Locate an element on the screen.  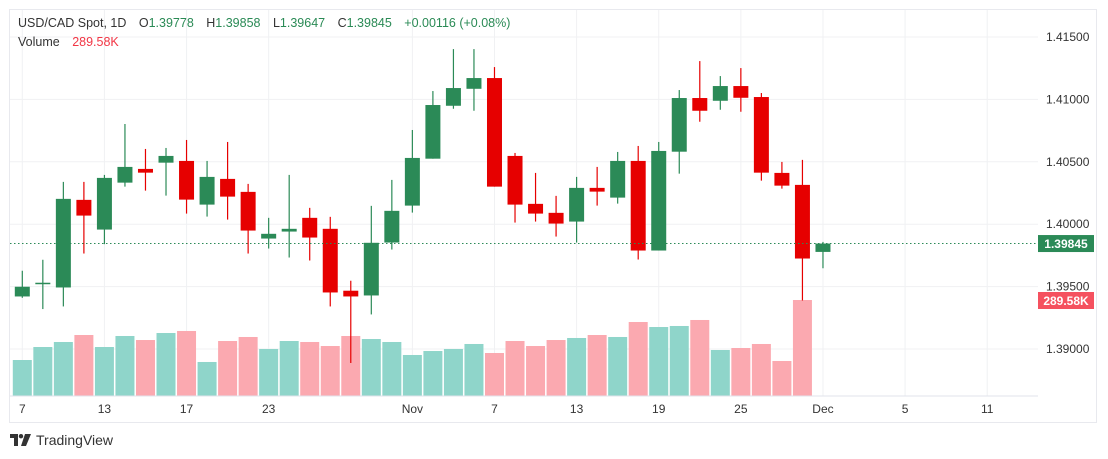
volume-badge is located at coordinates (1066, 300).